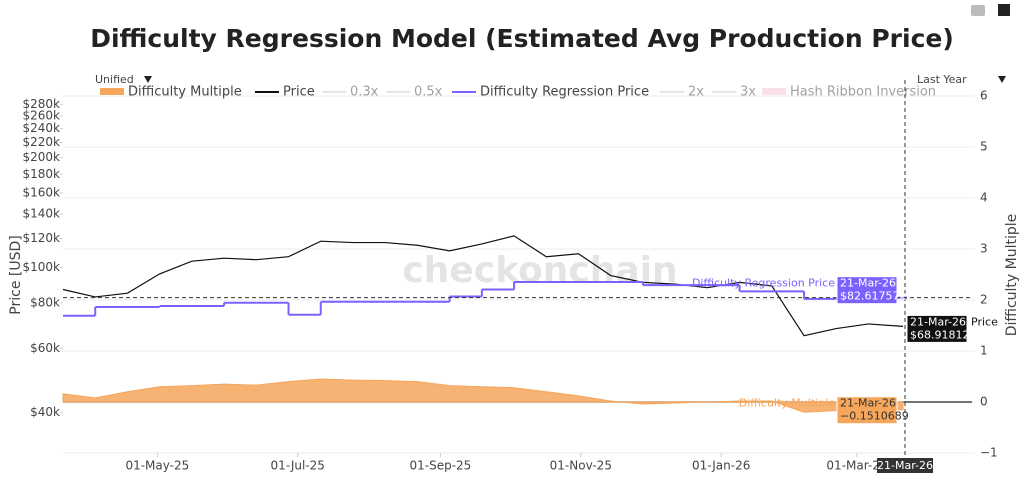 The height and width of the screenshot is (491, 1024). I want to click on legend-item: 3x, so click(734, 92).